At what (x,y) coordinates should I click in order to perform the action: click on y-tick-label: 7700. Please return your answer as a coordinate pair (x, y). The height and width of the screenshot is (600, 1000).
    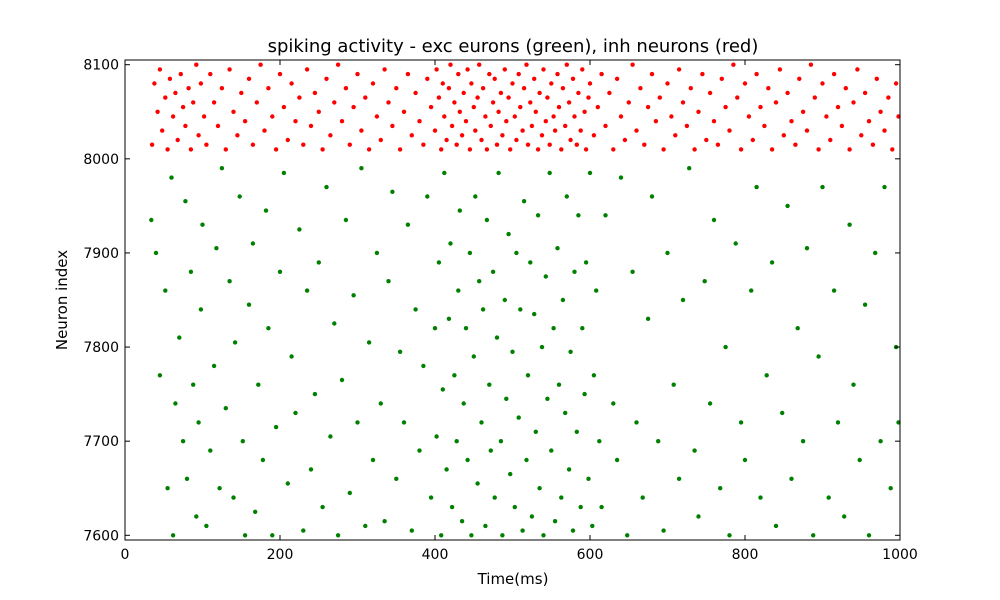
    Looking at the image, I should click on (101, 442).